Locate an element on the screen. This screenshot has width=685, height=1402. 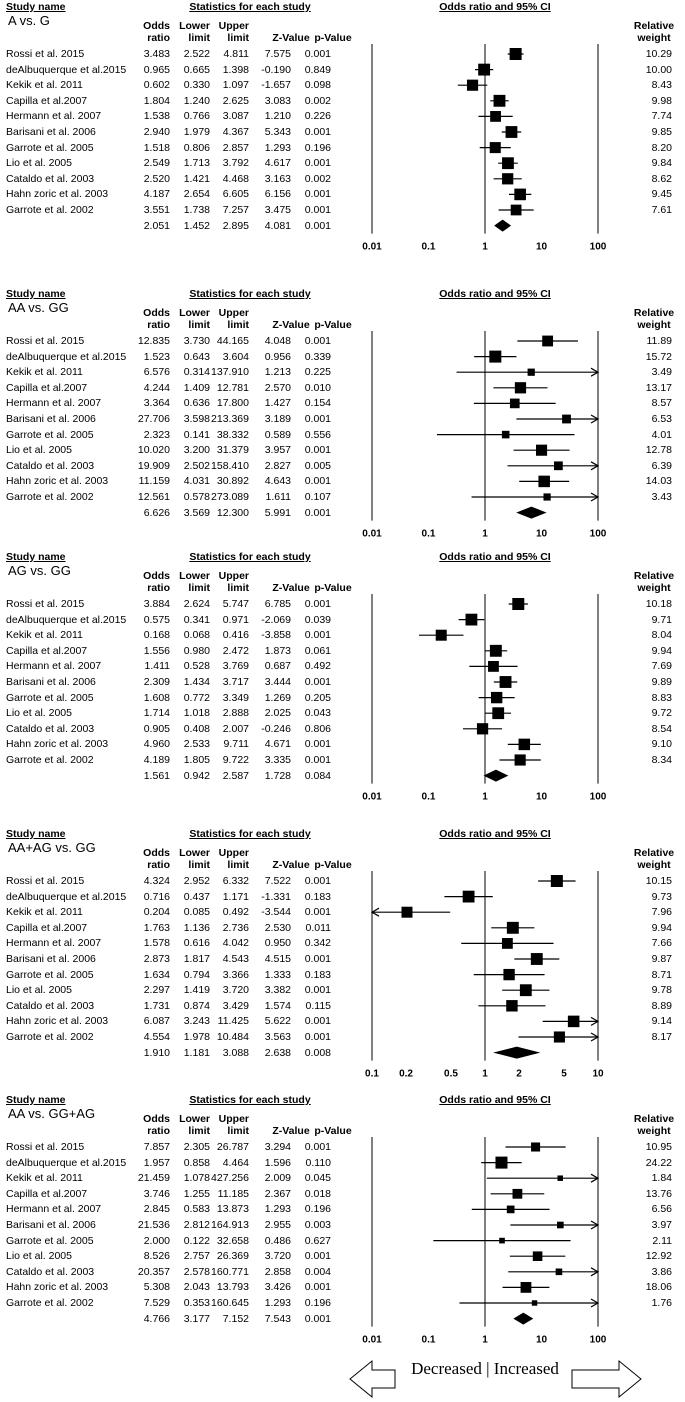
study-lower: 1.738 is located at coordinates (196, 210).